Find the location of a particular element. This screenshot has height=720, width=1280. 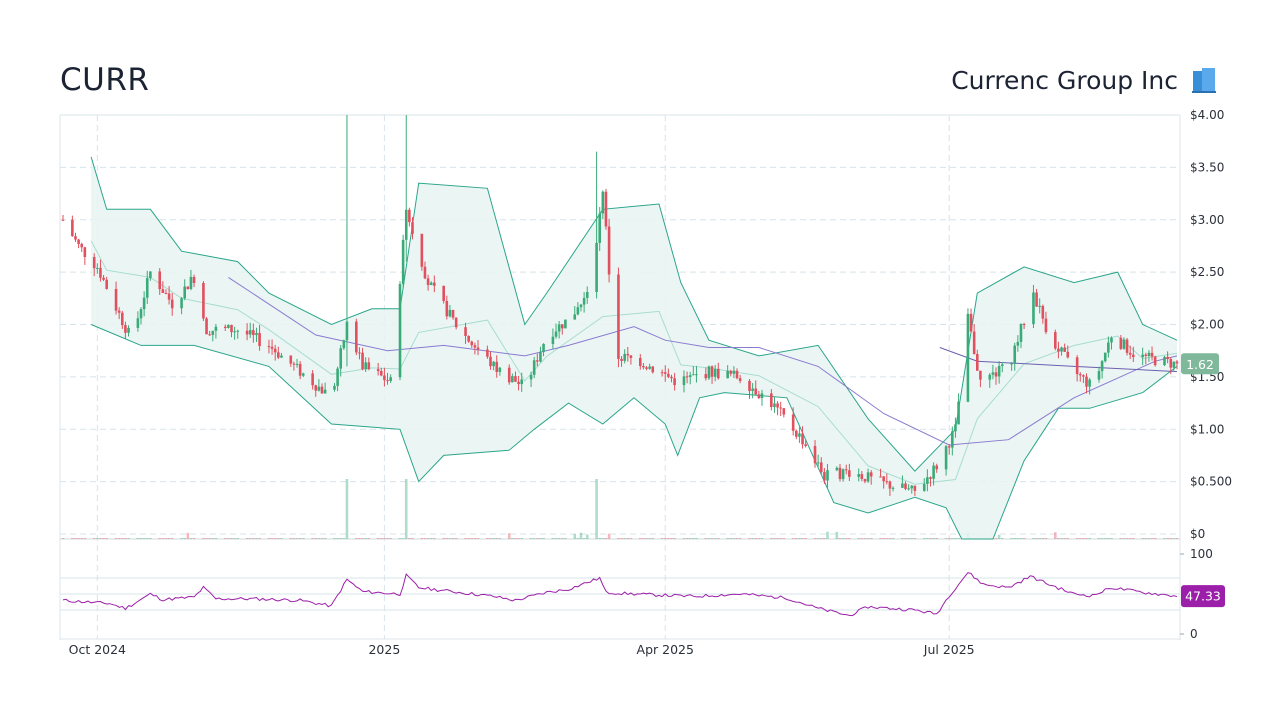

rsi-value-label: 47.33 is located at coordinates (1203, 596).